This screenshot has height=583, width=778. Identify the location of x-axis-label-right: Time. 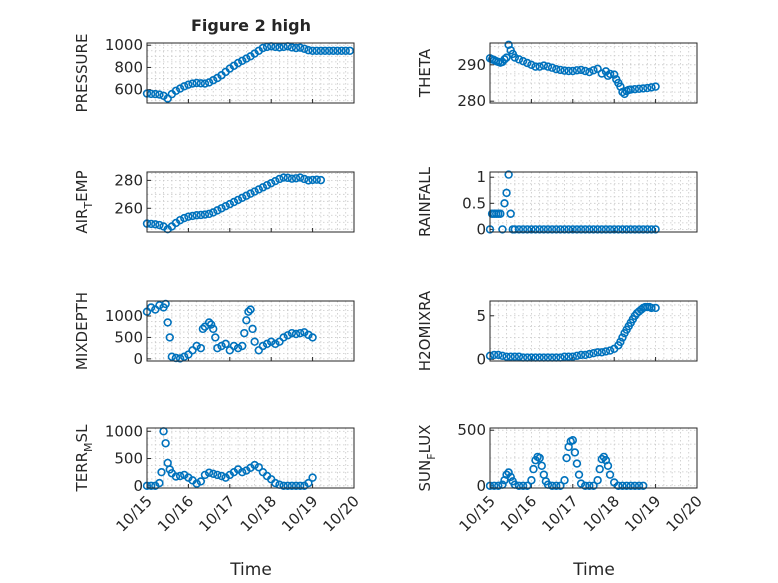
(593, 570).